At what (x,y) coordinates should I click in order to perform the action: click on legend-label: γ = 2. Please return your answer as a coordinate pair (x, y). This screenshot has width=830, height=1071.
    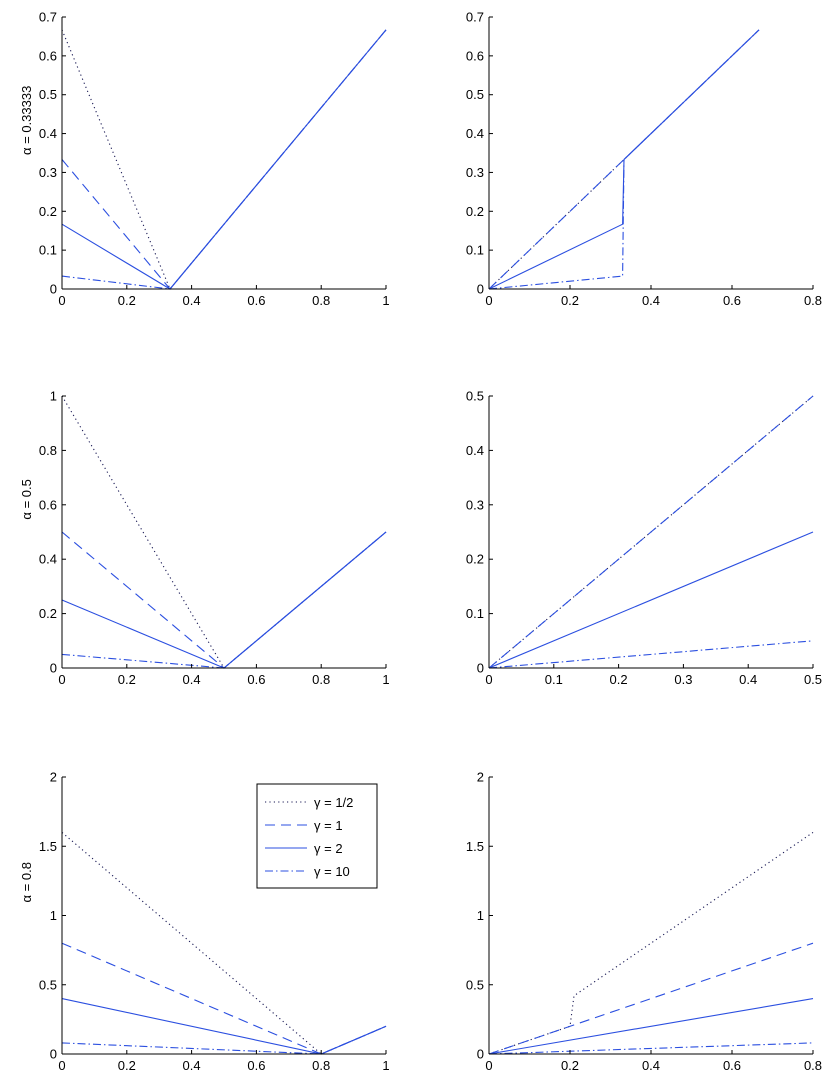
    Looking at the image, I should click on (328, 848).